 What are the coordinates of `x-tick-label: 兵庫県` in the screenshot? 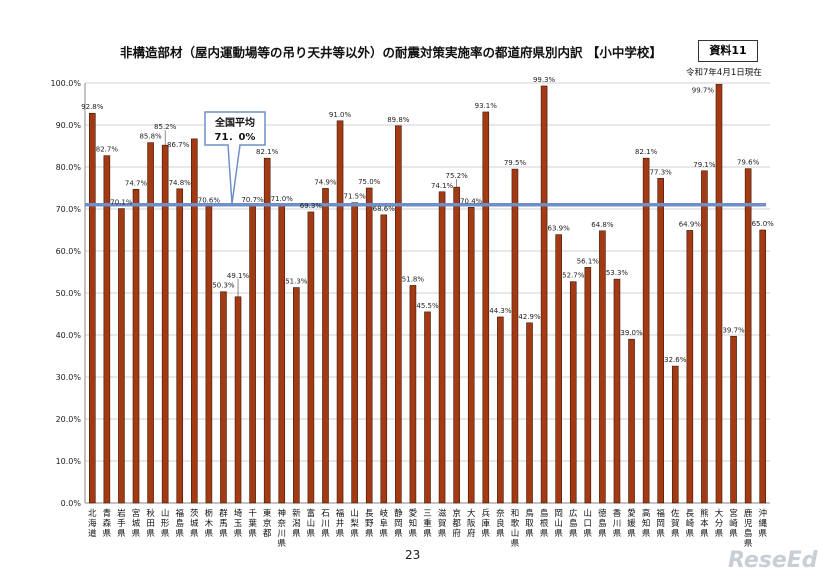 It's located at (486, 523).